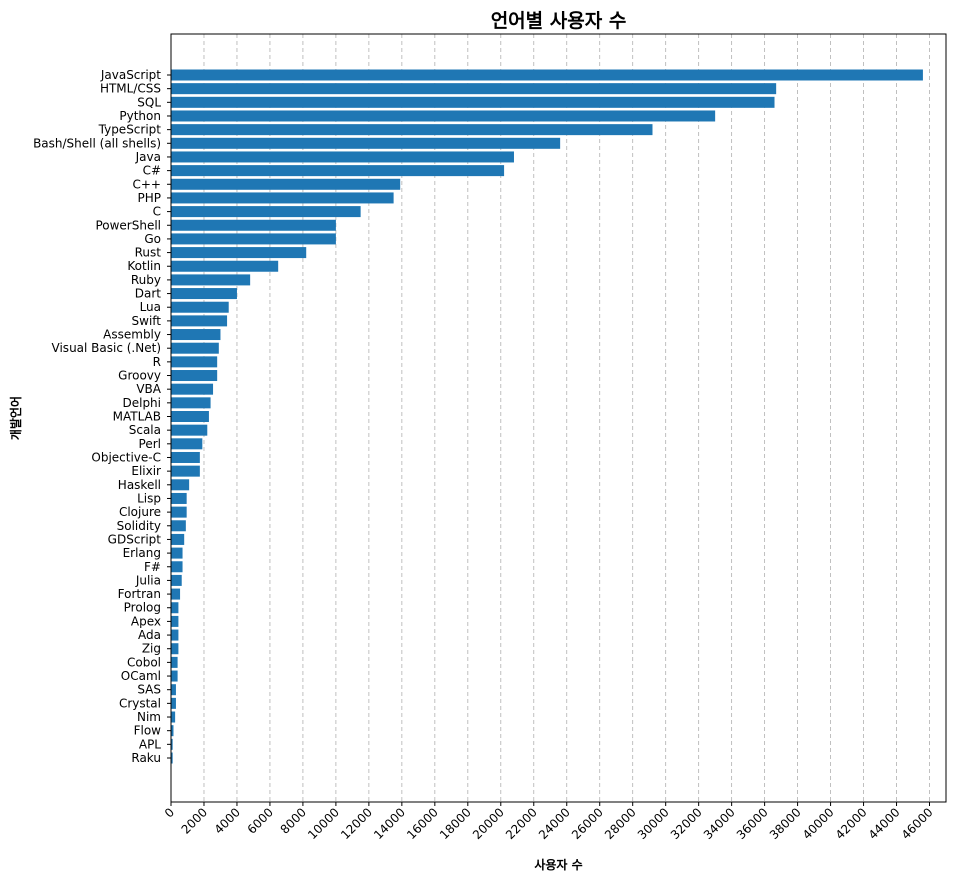 This screenshot has height=882, width=956. I want to click on category-label: Nim, so click(149, 717).